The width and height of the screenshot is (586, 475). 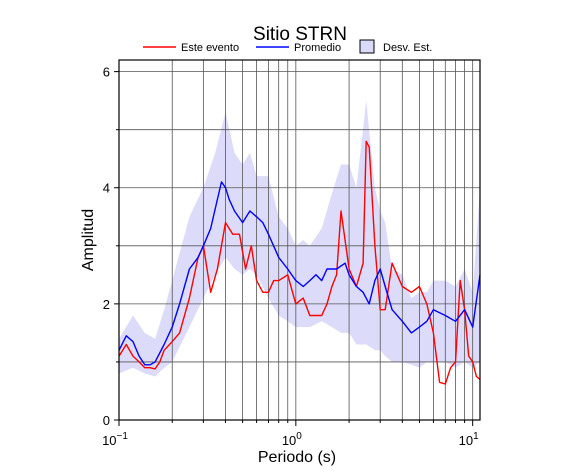 I want to click on x-tick-label: 10¹, so click(x=469, y=439).